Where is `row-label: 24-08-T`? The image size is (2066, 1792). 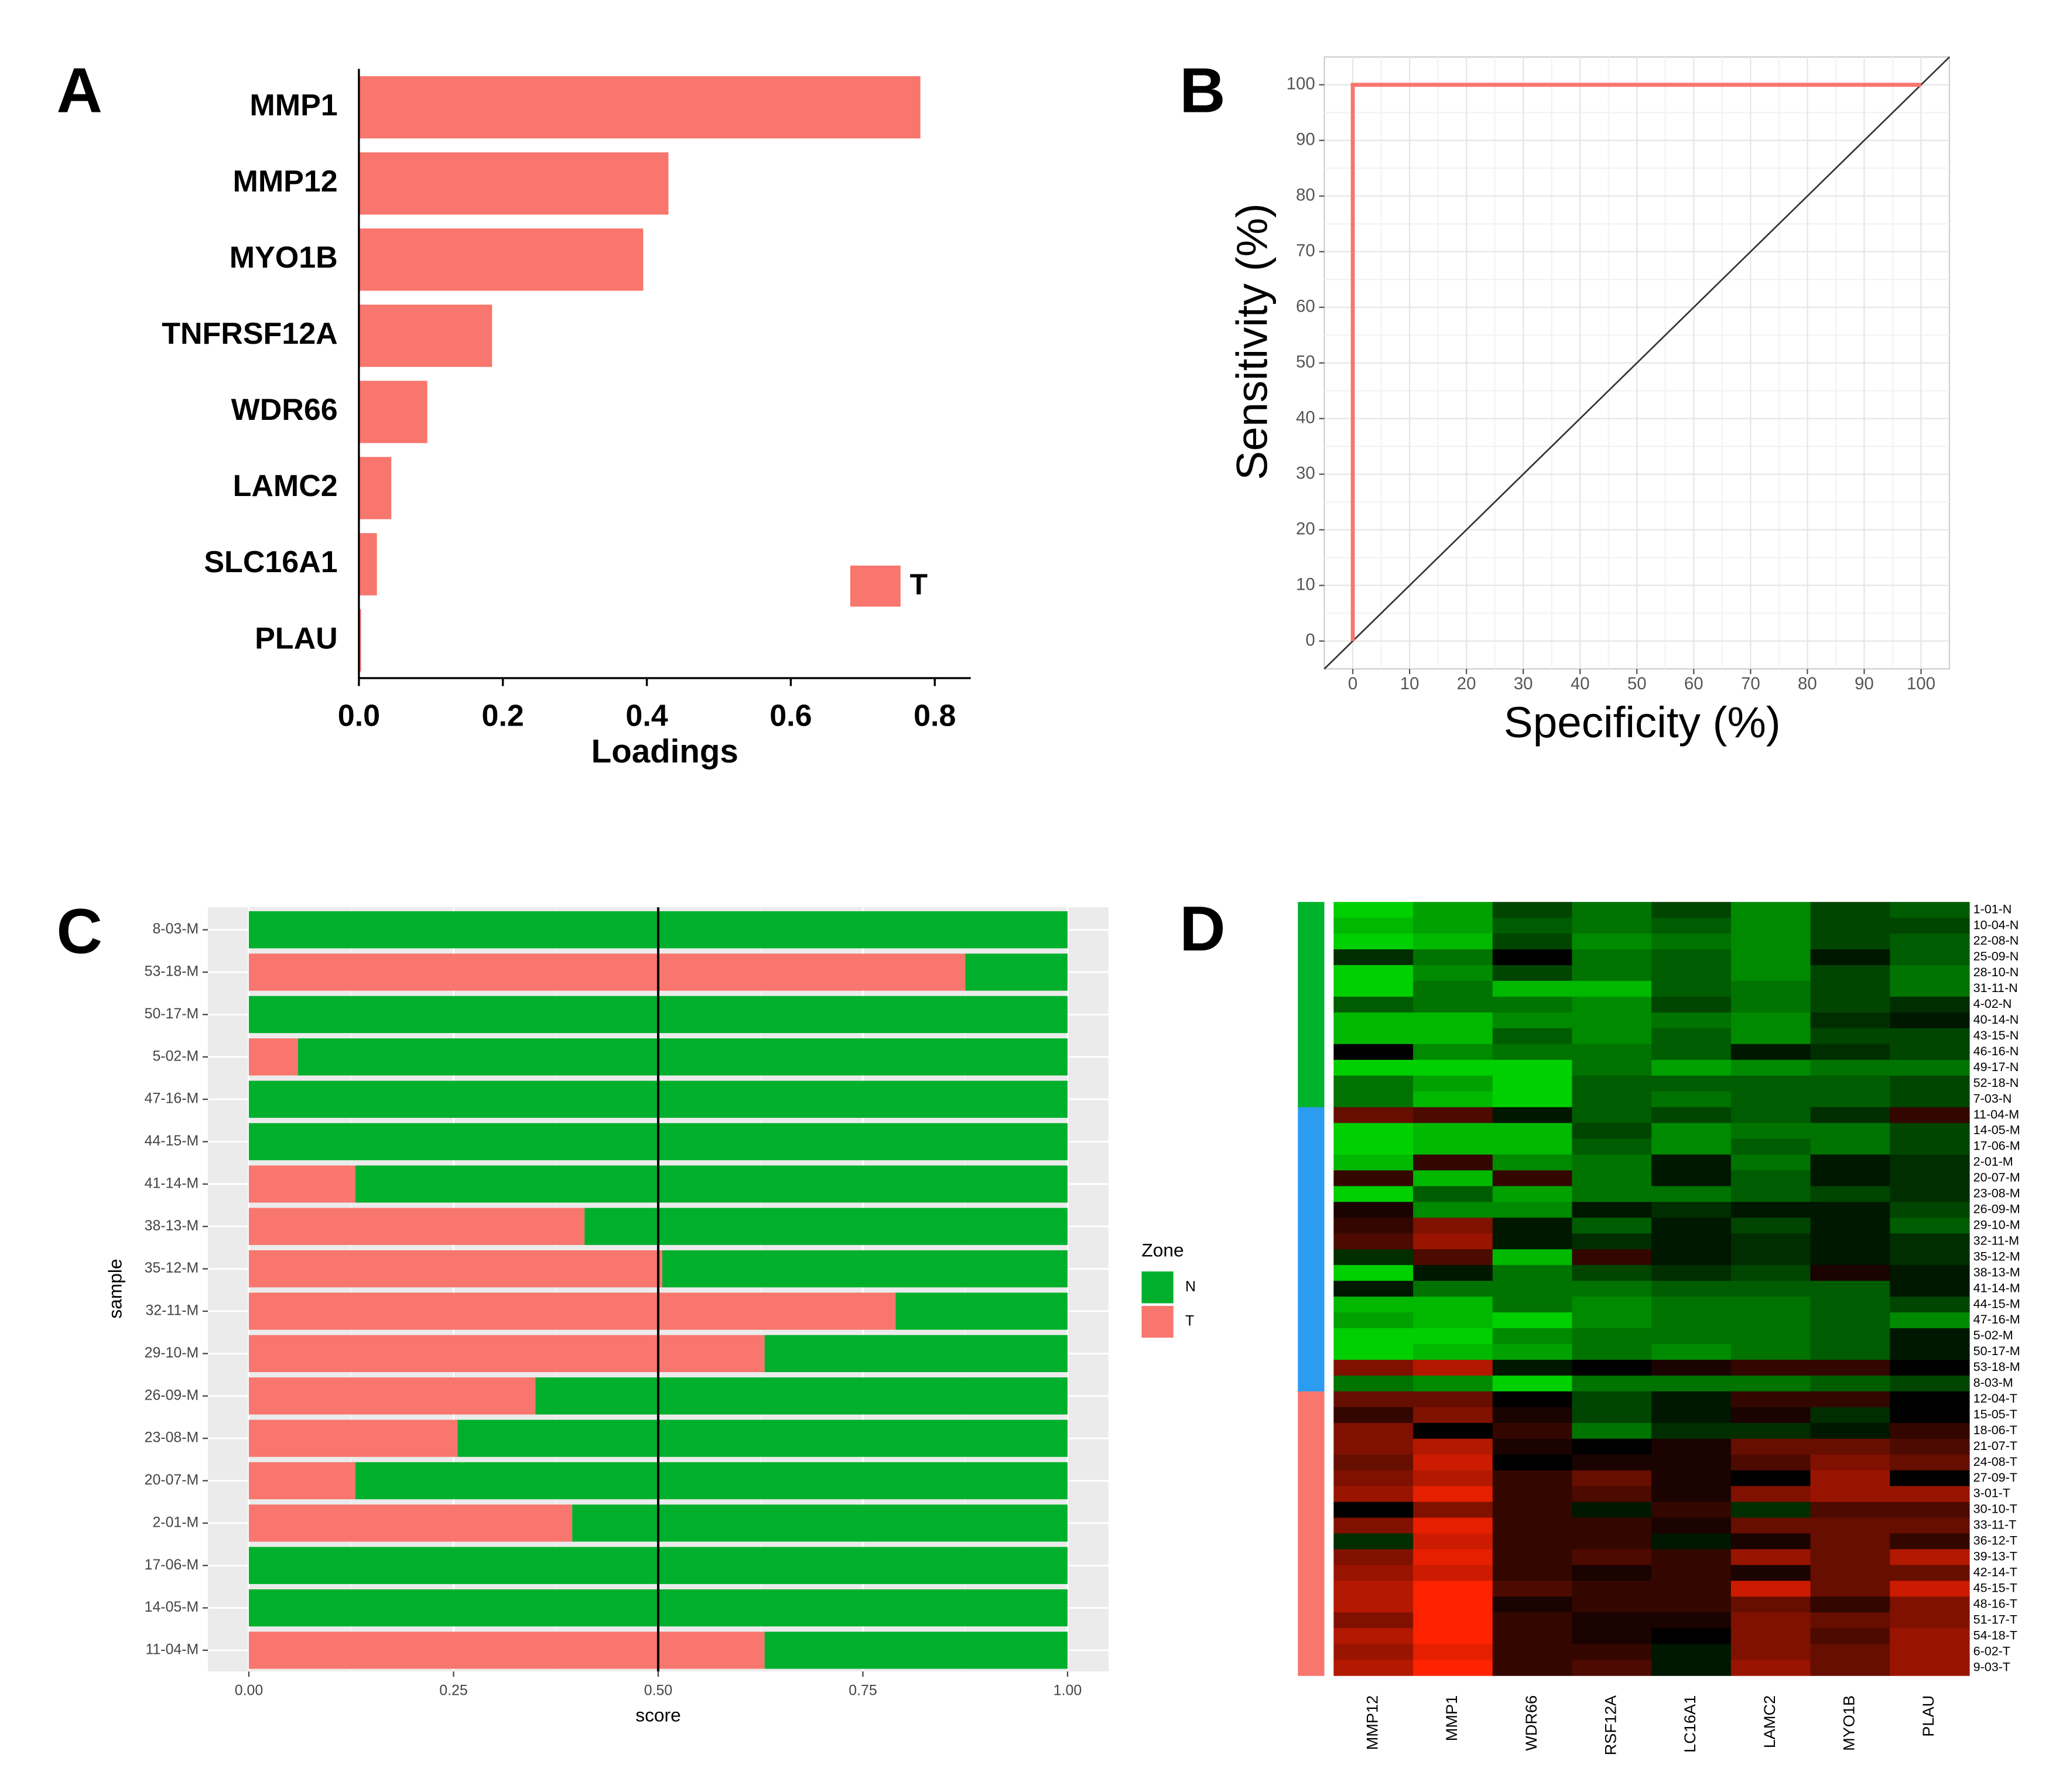
row-label: 24-08-T is located at coordinates (1995, 1462).